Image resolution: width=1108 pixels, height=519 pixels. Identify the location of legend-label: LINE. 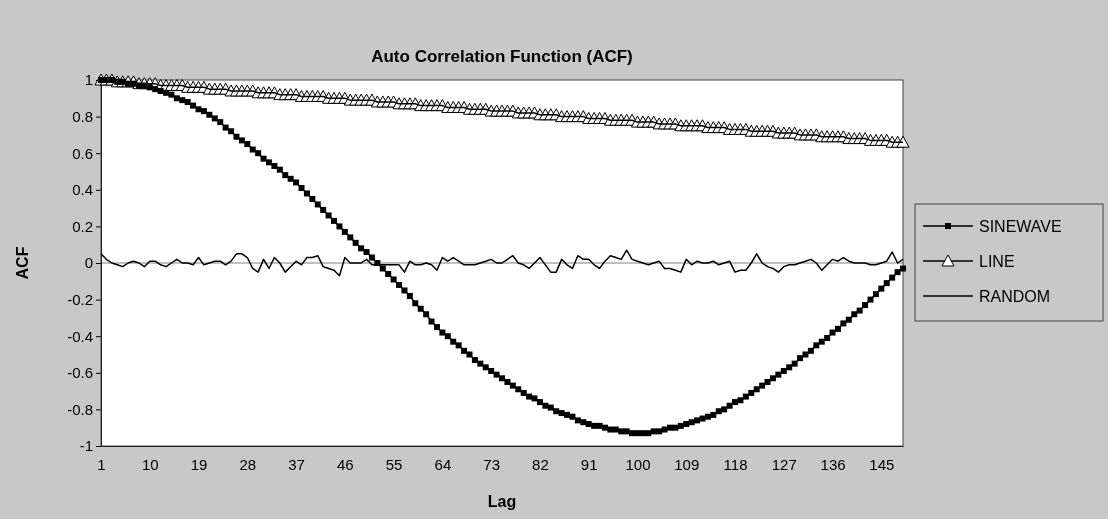
(997, 261).